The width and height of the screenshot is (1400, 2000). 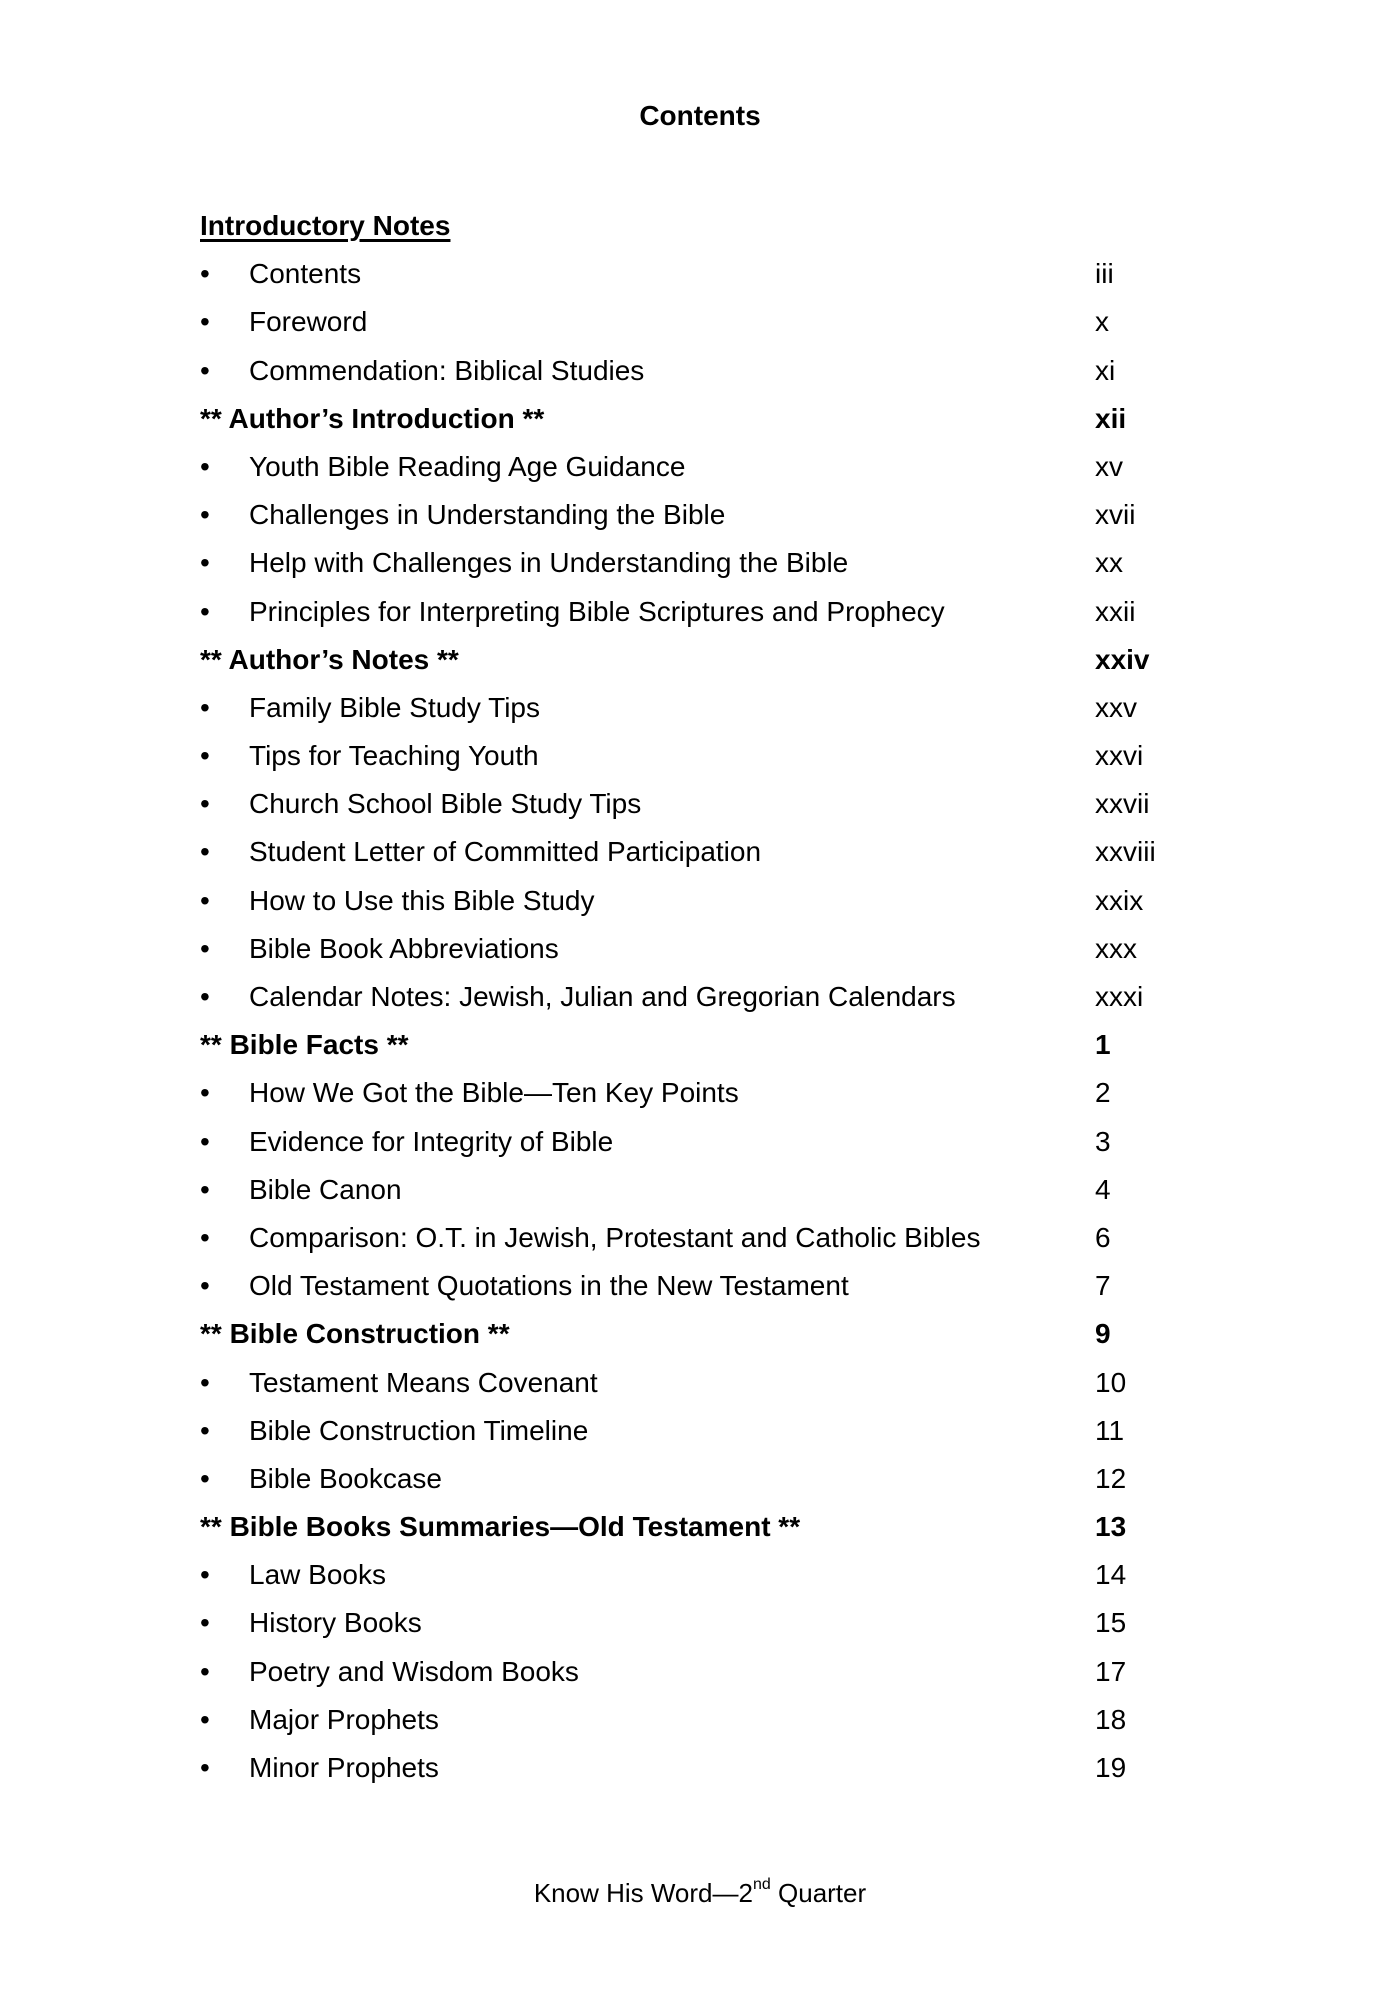 What do you see at coordinates (1125, 852) in the screenshot?
I see `entry-page-number: xxviii` at bounding box center [1125, 852].